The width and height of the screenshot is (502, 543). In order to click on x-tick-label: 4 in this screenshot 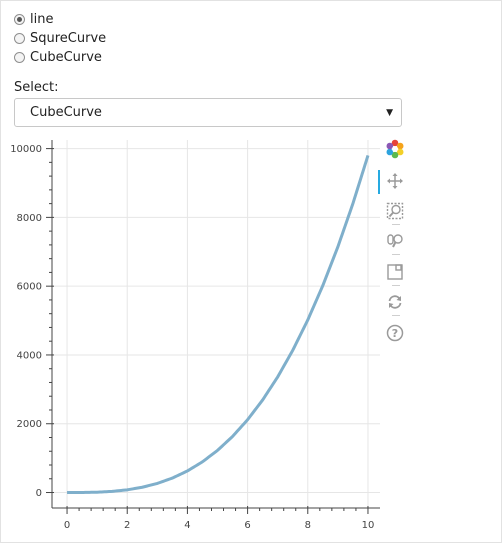, I will do `click(187, 525)`.